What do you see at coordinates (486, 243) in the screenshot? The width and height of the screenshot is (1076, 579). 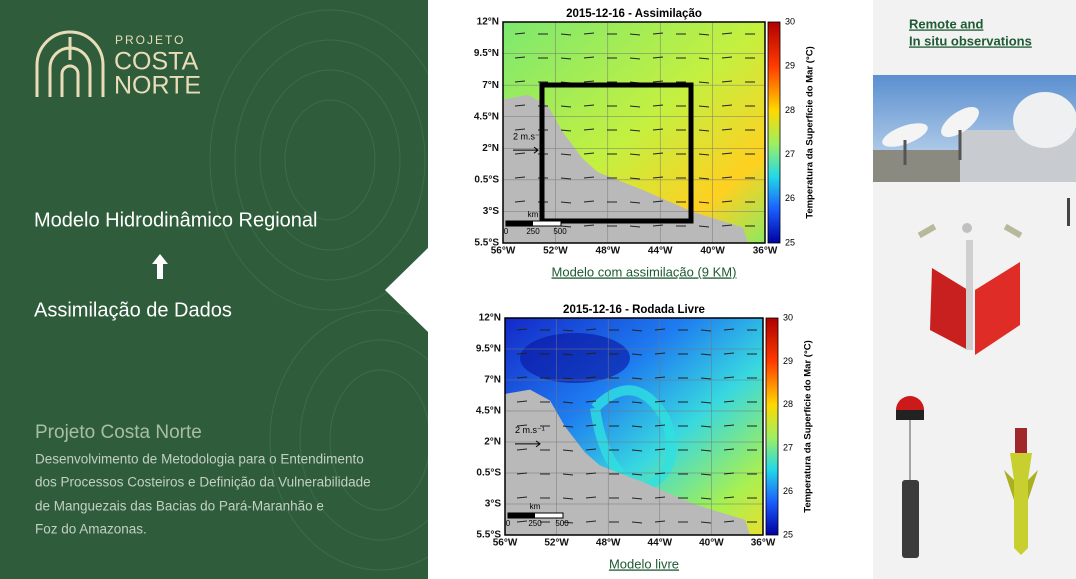 I see `y-tick-label: 5.5°S` at bounding box center [486, 243].